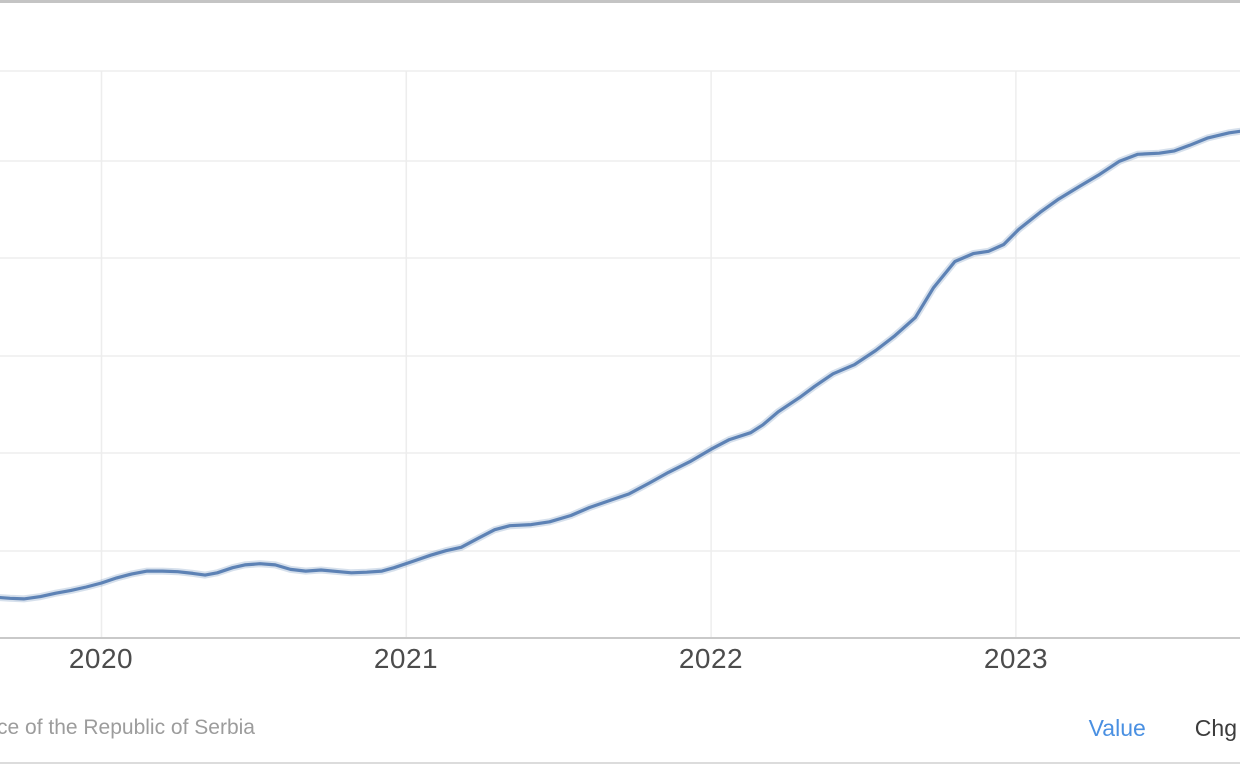 This screenshot has height=766, width=1240. What do you see at coordinates (127, 727) in the screenshot?
I see `source-attribution-text: ce of the Republic of Serbia` at bounding box center [127, 727].